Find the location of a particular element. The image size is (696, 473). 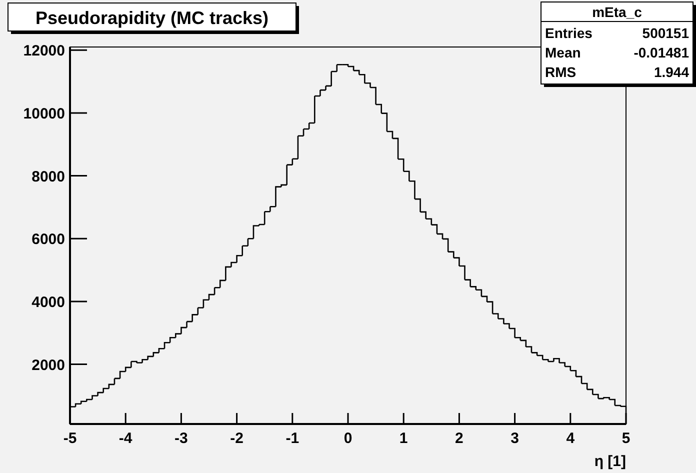

y-tick-label: 10000 is located at coordinates (44, 113).